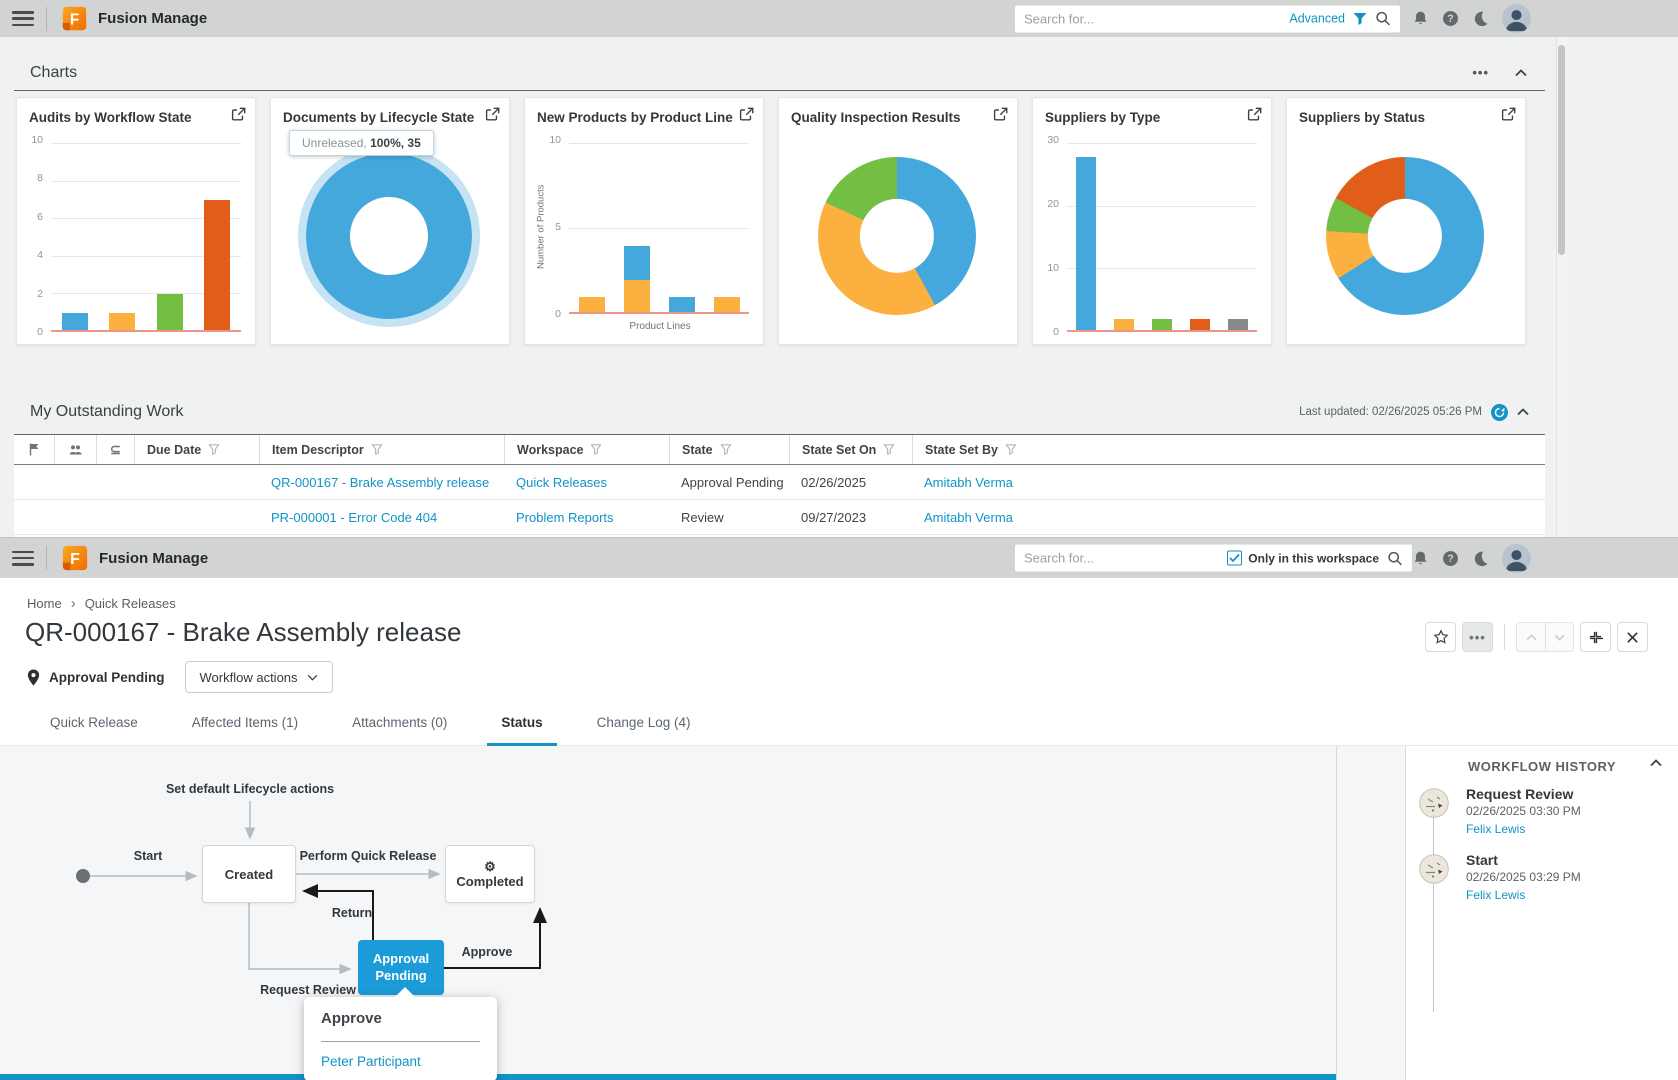  Describe the element at coordinates (110, 117) in the screenshot. I see `chart-title: Audits by Workflow State` at that location.